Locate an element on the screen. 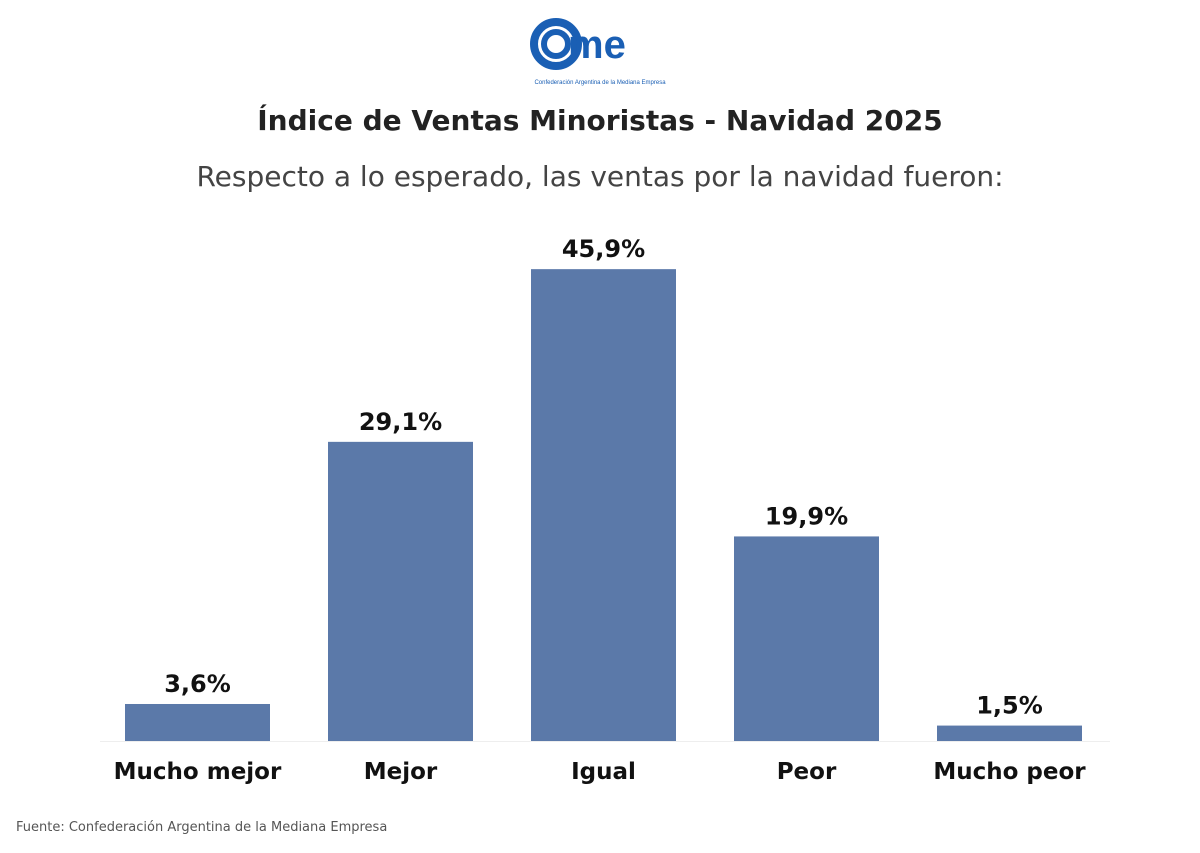  category-label: Mejor is located at coordinates (401, 772).